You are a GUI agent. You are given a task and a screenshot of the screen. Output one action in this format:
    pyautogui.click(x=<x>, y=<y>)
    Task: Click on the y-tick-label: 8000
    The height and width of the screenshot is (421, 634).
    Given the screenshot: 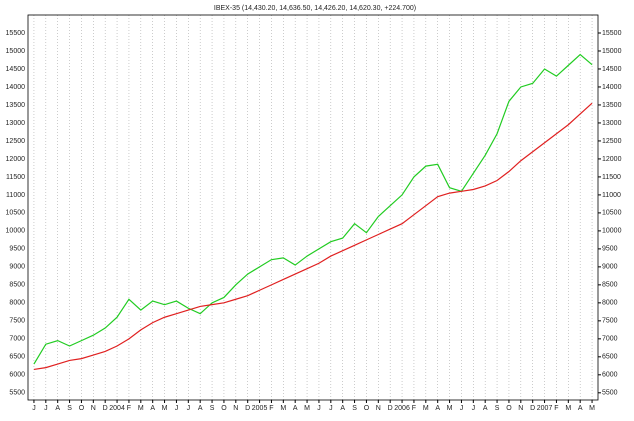 What is the action you would take?
    pyautogui.click(x=17, y=303)
    